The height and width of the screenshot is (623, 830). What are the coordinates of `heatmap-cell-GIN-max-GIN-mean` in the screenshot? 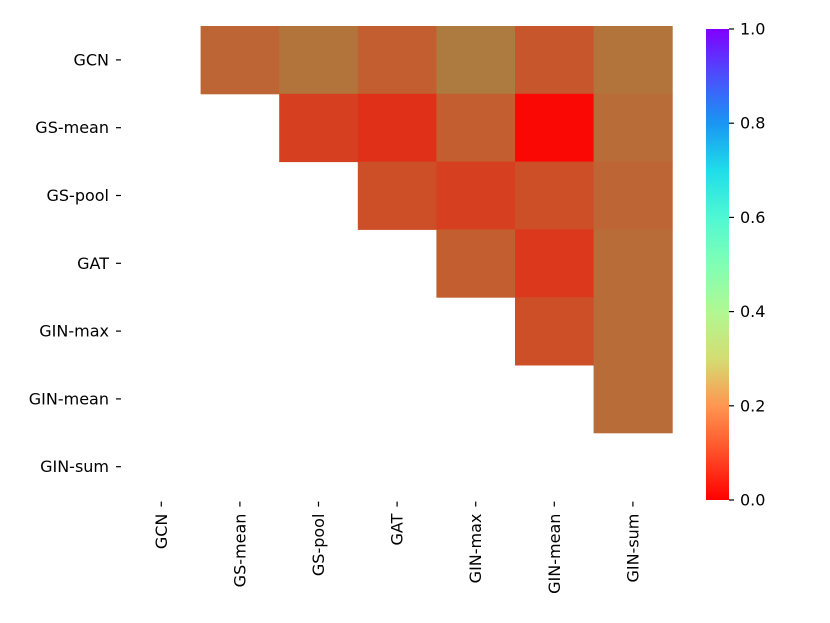 It's located at (555, 331).